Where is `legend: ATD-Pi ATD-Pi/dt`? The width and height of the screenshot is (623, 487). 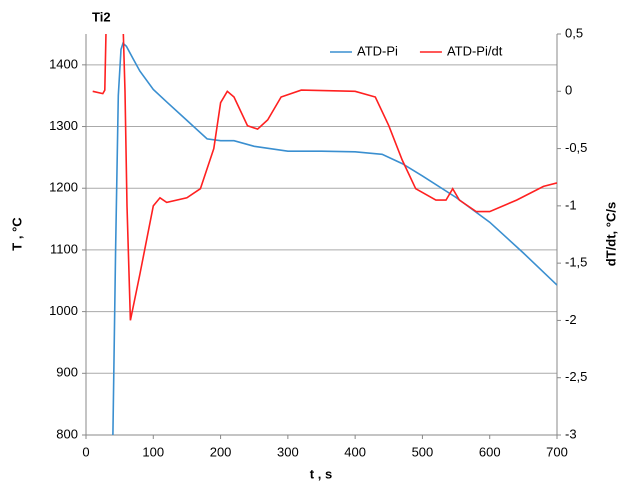 legend: ATD-Pi ATD-Pi/dt is located at coordinates (429, 52).